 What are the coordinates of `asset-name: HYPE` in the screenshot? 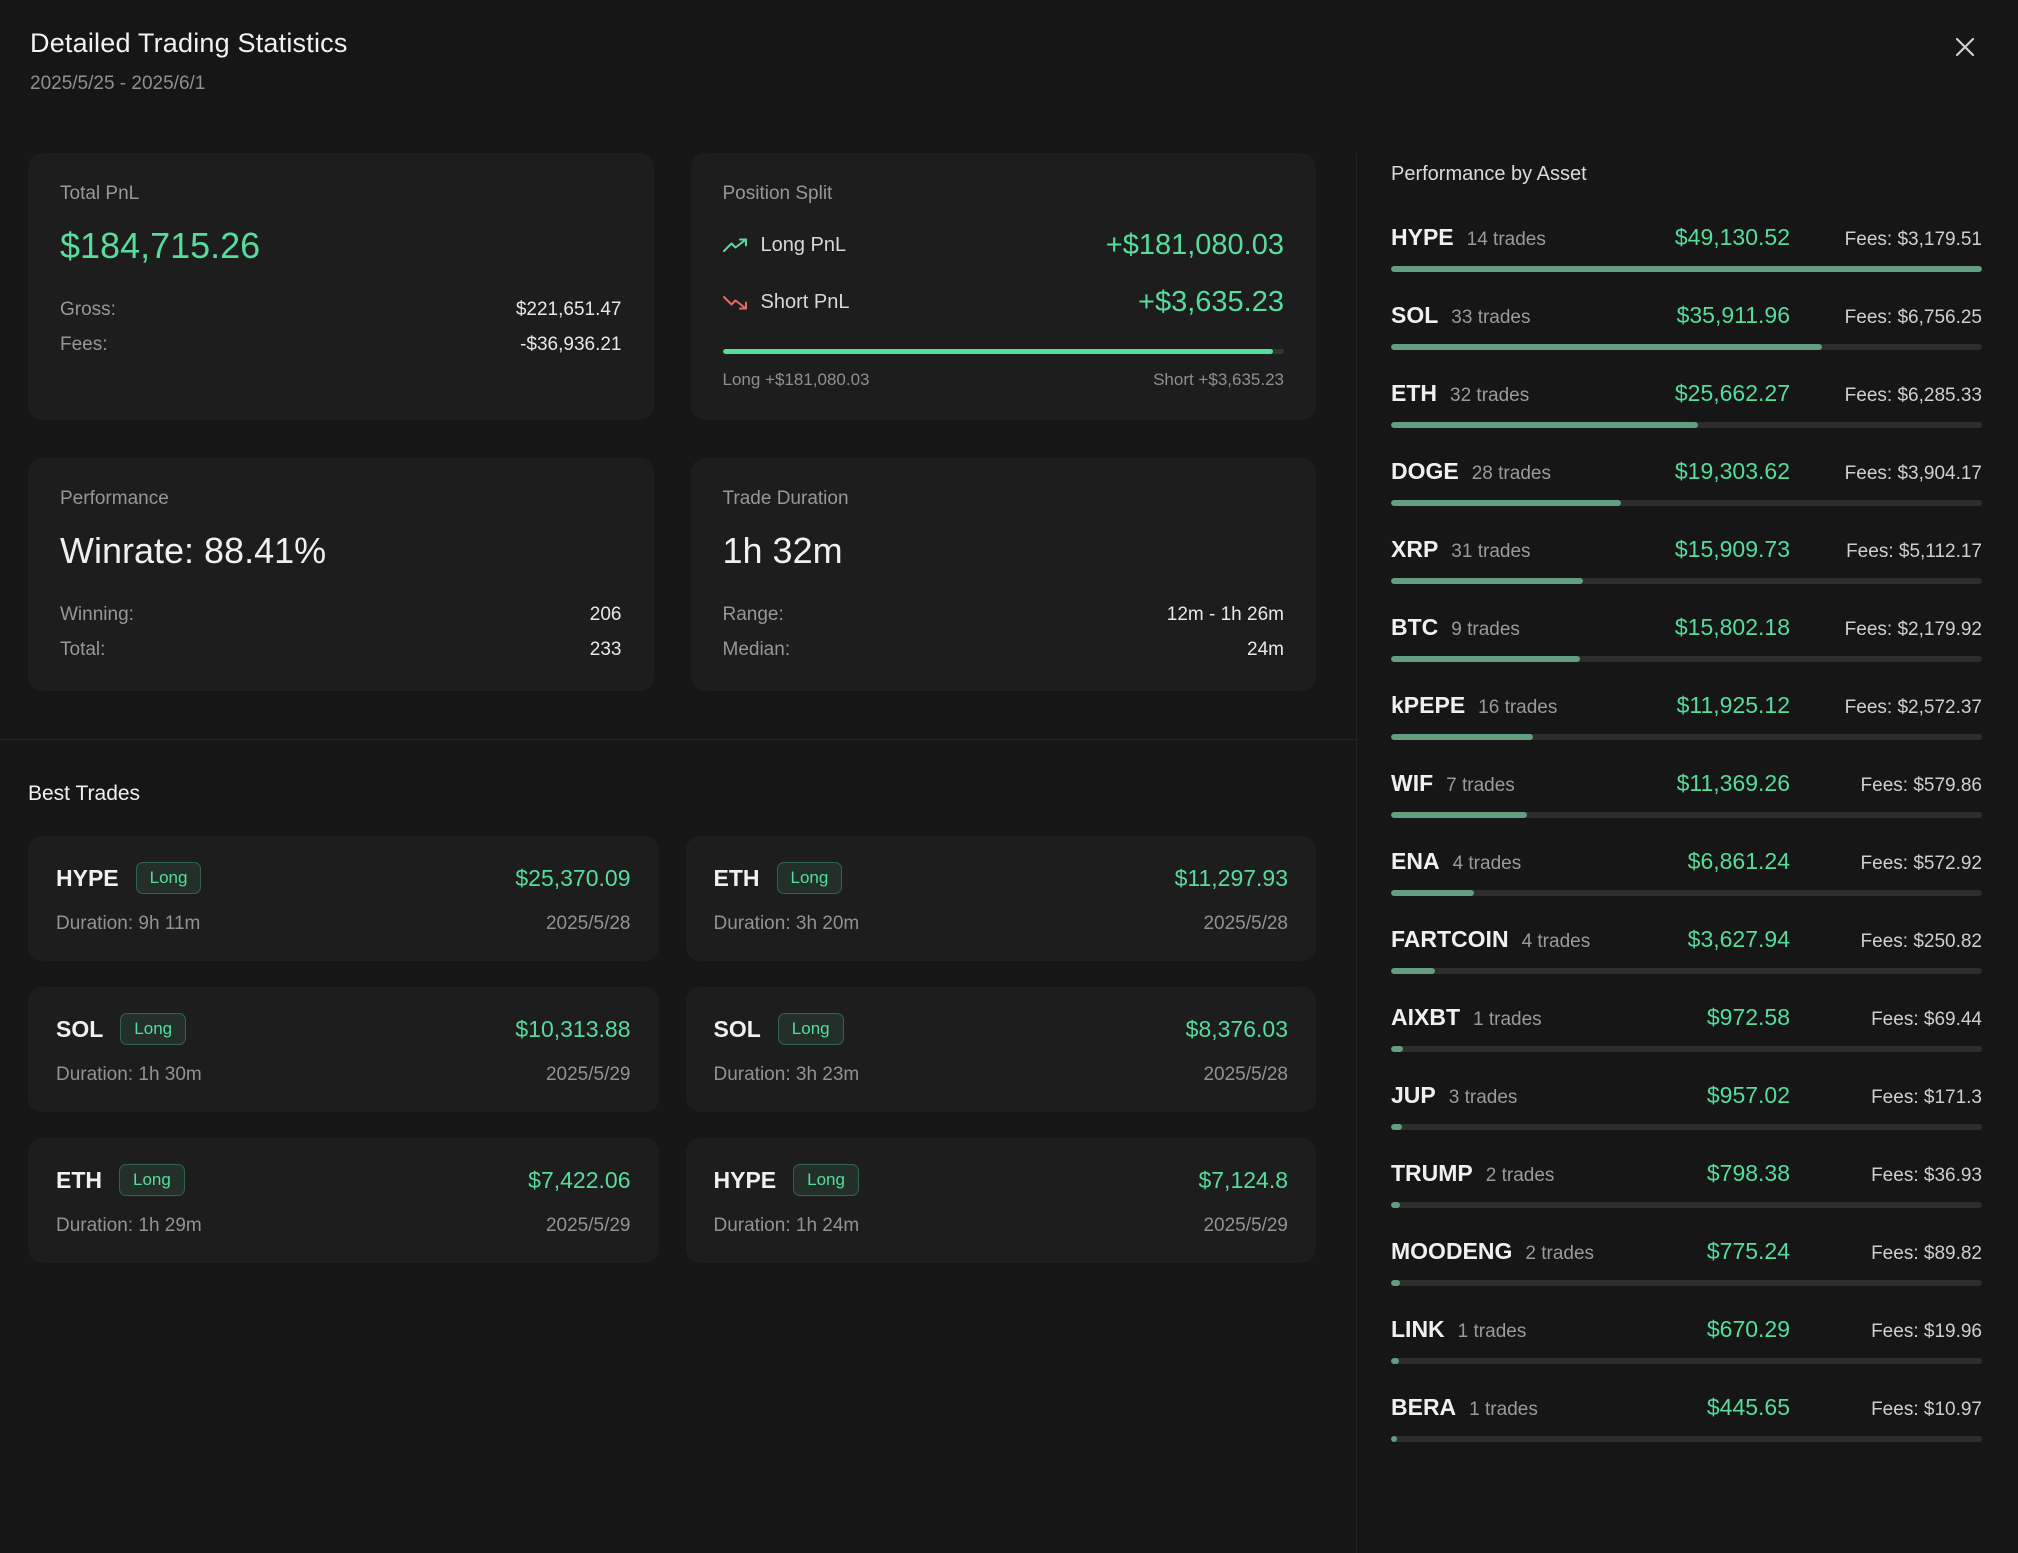 It's located at (1422, 237).